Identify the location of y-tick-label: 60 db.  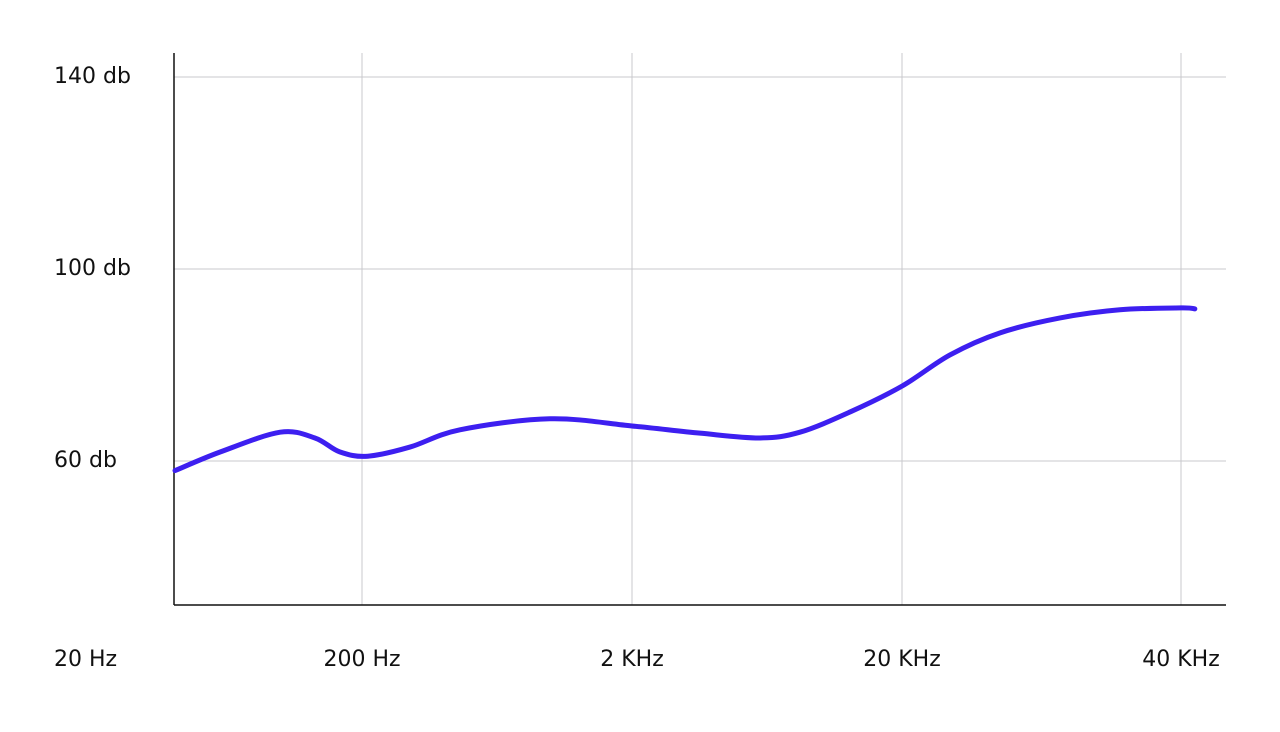
(85, 460).